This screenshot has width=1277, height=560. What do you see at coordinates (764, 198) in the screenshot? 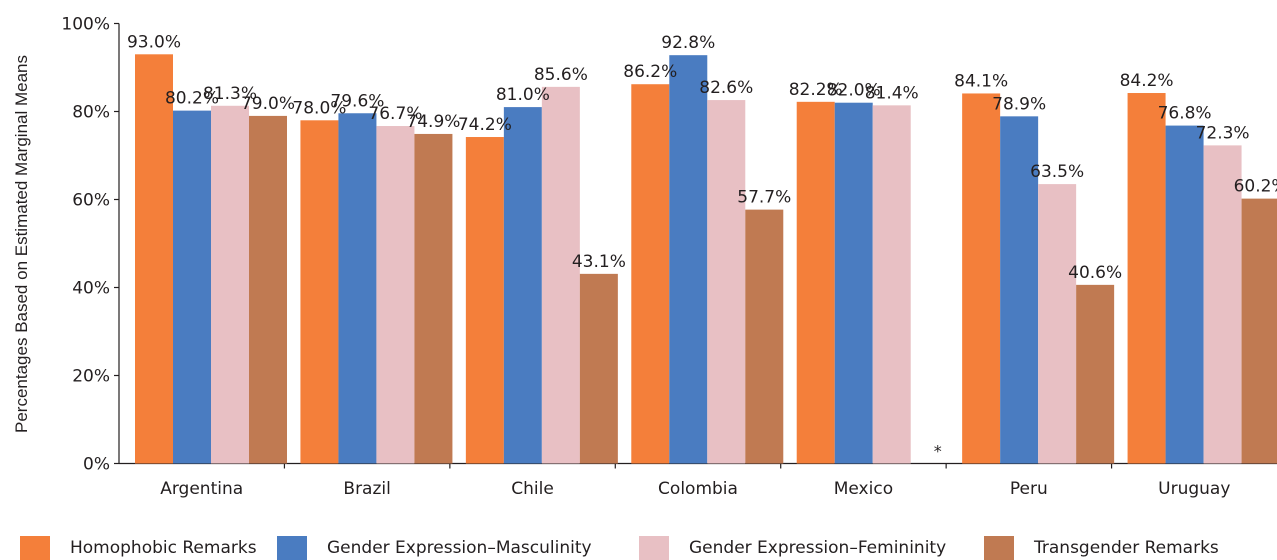
I see `data-label: 57.7%` at bounding box center [764, 198].